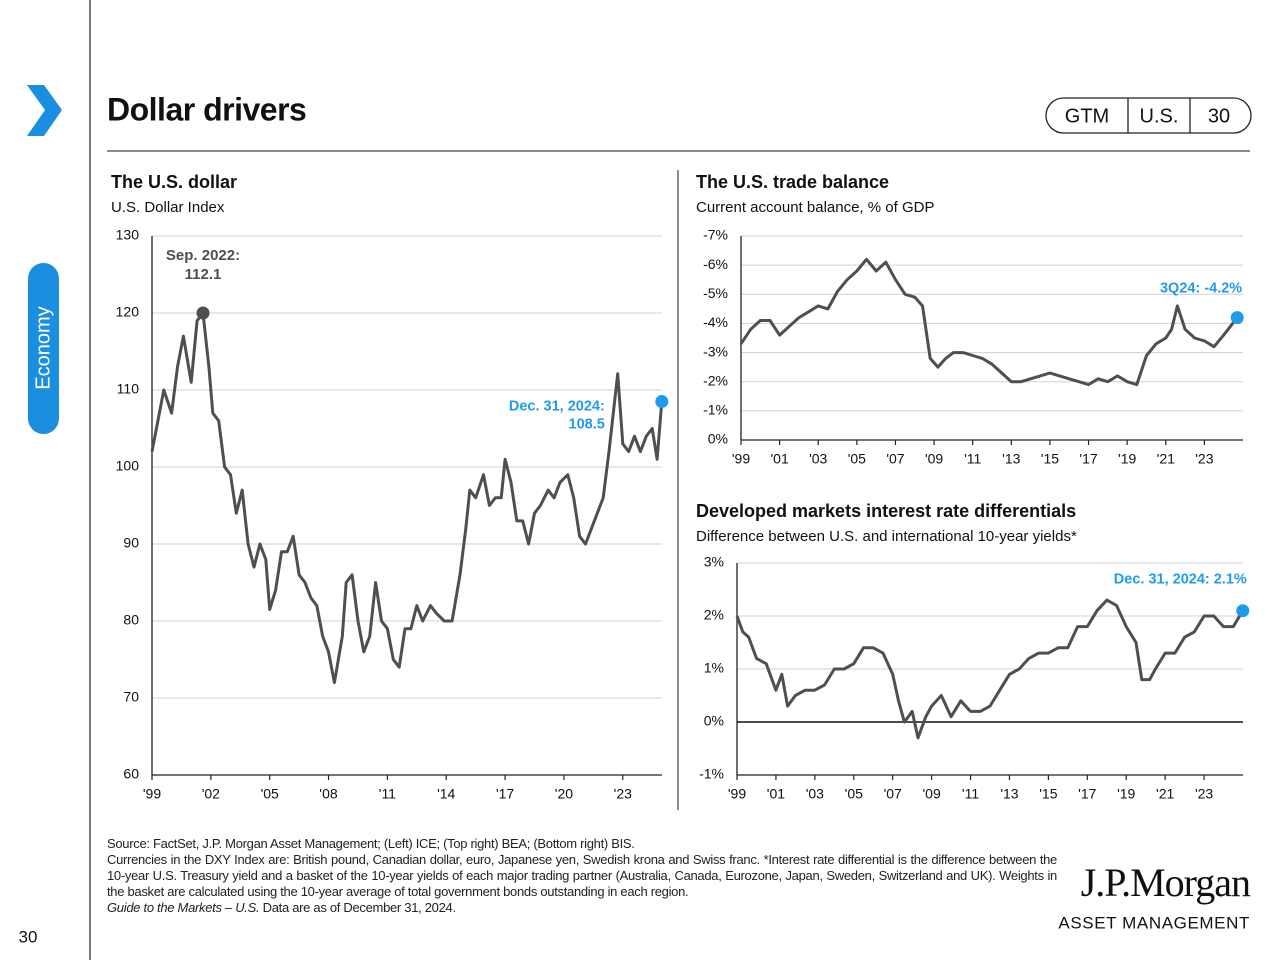 Image resolution: width=1280 pixels, height=960 pixels. Describe the element at coordinates (715, 351) in the screenshot. I see `y-tick-label: -3%` at that location.